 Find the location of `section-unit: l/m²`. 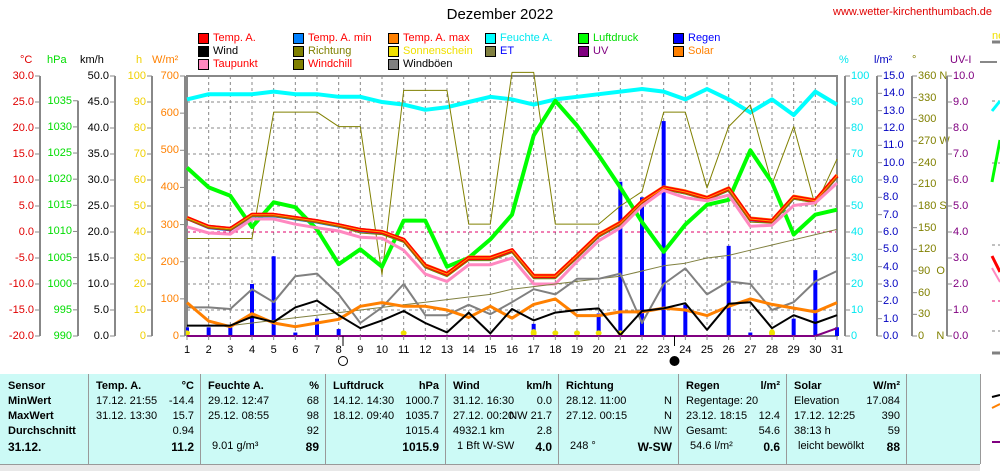

section-unit: l/m² is located at coordinates (770, 386).